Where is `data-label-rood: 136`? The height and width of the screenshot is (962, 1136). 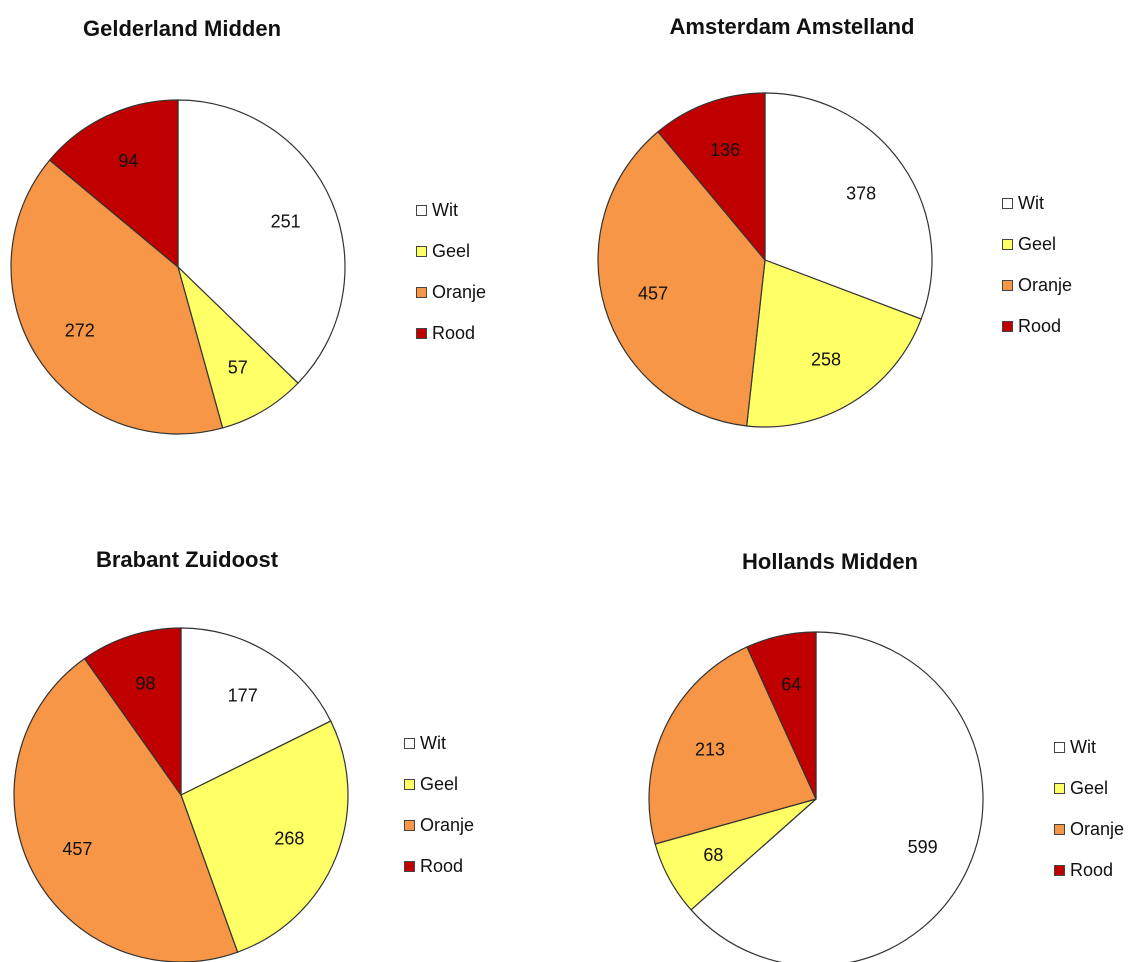 data-label-rood: 136 is located at coordinates (725, 150).